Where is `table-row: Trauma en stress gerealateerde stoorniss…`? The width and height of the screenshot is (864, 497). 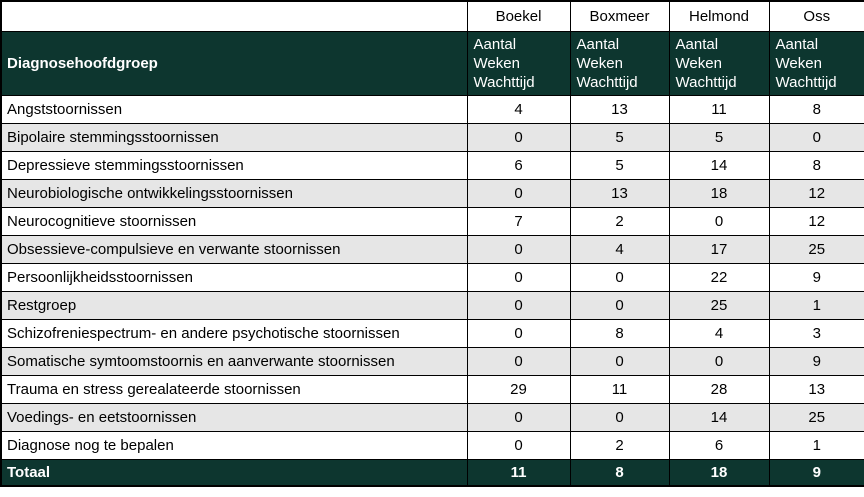 table-row: Trauma en stress gerealateerde stoorniss… is located at coordinates (432, 389).